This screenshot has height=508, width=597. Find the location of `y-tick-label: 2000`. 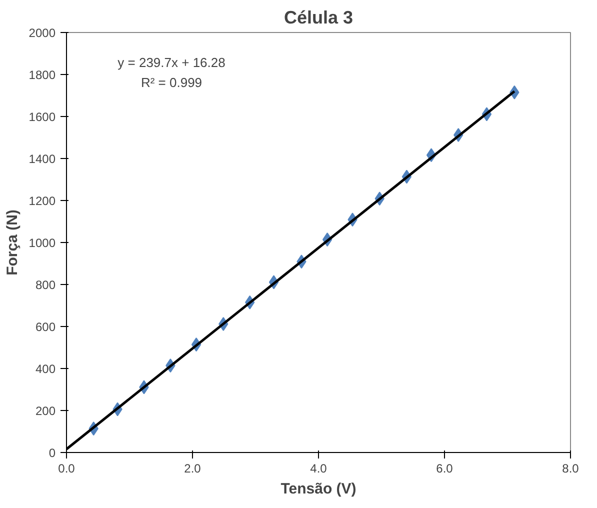

y-tick-label: 2000 is located at coordinates (42, 33).